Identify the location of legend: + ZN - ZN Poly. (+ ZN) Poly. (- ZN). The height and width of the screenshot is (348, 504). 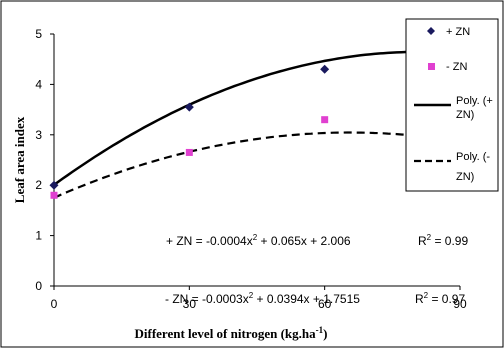
(452, 105).